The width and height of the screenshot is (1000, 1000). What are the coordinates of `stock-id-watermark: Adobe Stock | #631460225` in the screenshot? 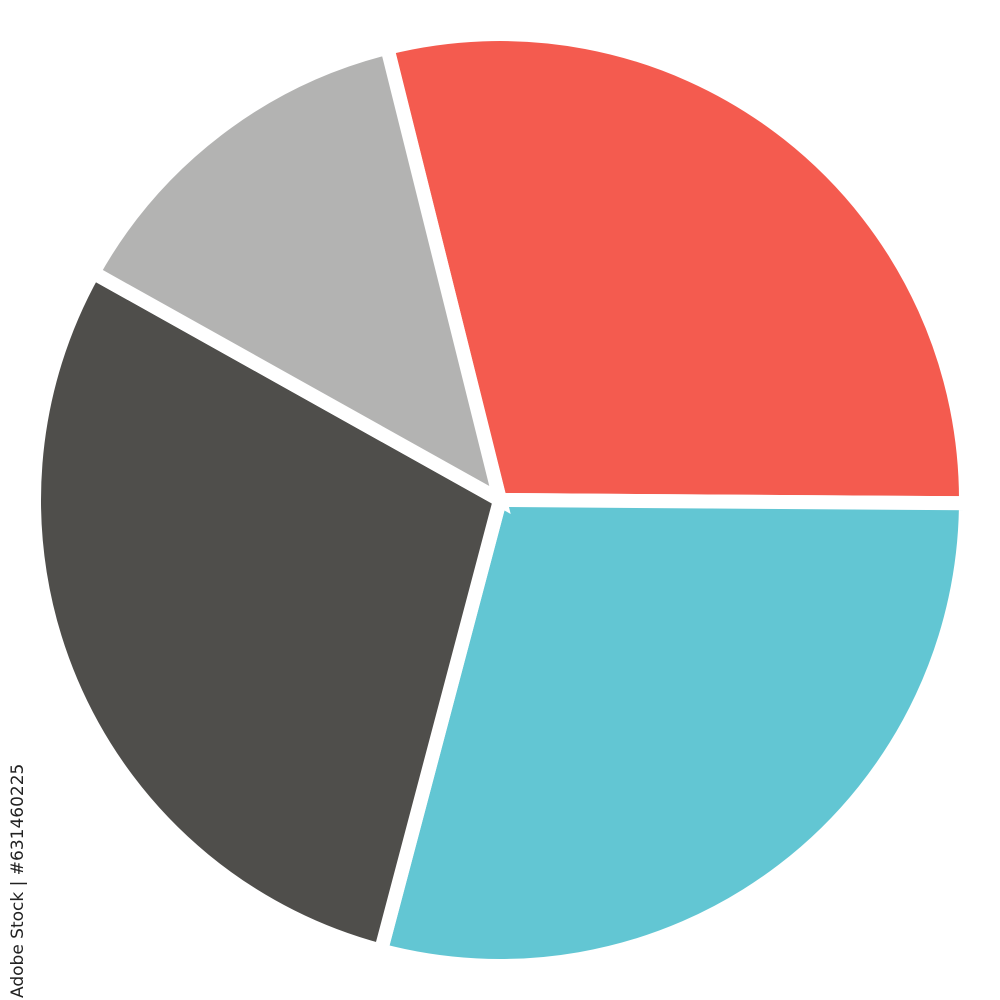 It's located at (18, 880).